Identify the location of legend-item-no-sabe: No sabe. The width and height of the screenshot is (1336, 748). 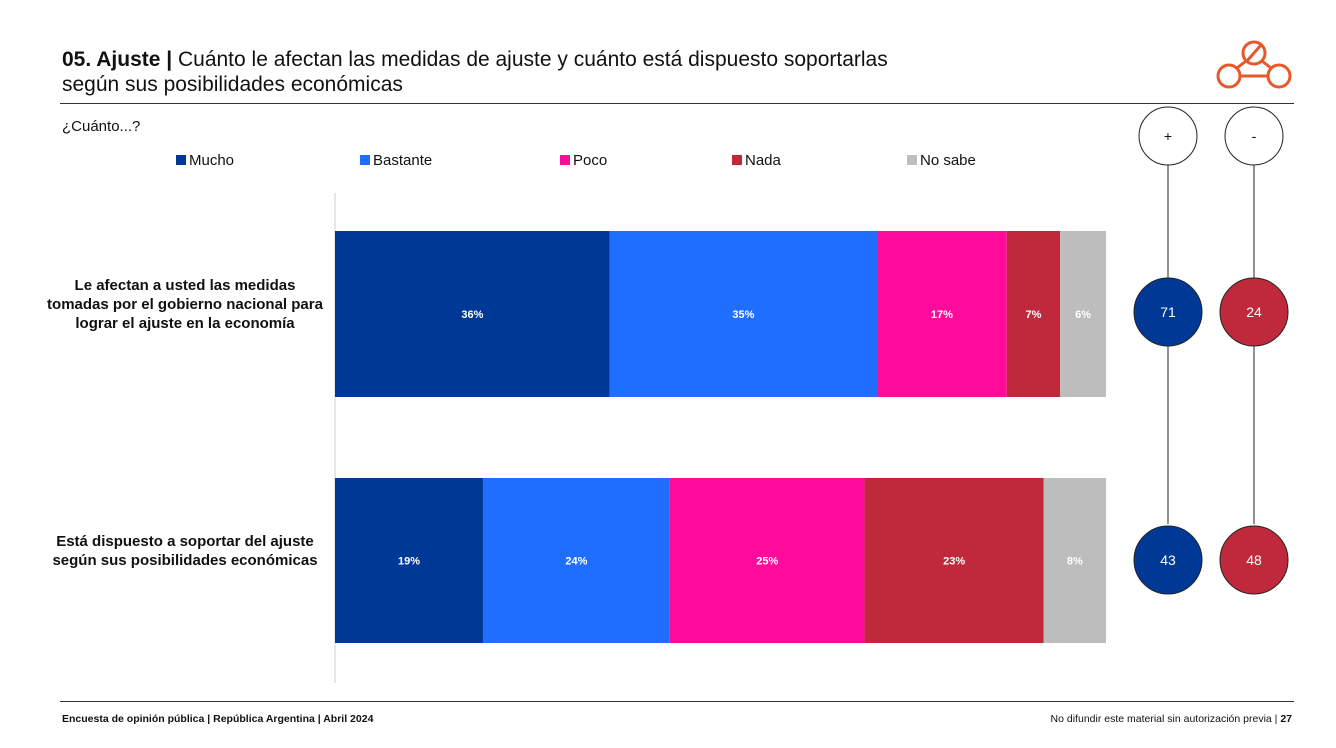
(941, 160).